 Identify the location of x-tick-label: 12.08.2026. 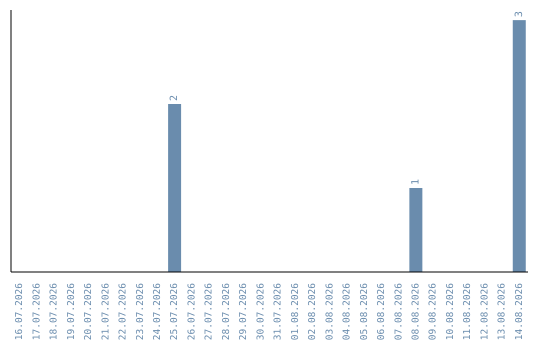
(484, 311).